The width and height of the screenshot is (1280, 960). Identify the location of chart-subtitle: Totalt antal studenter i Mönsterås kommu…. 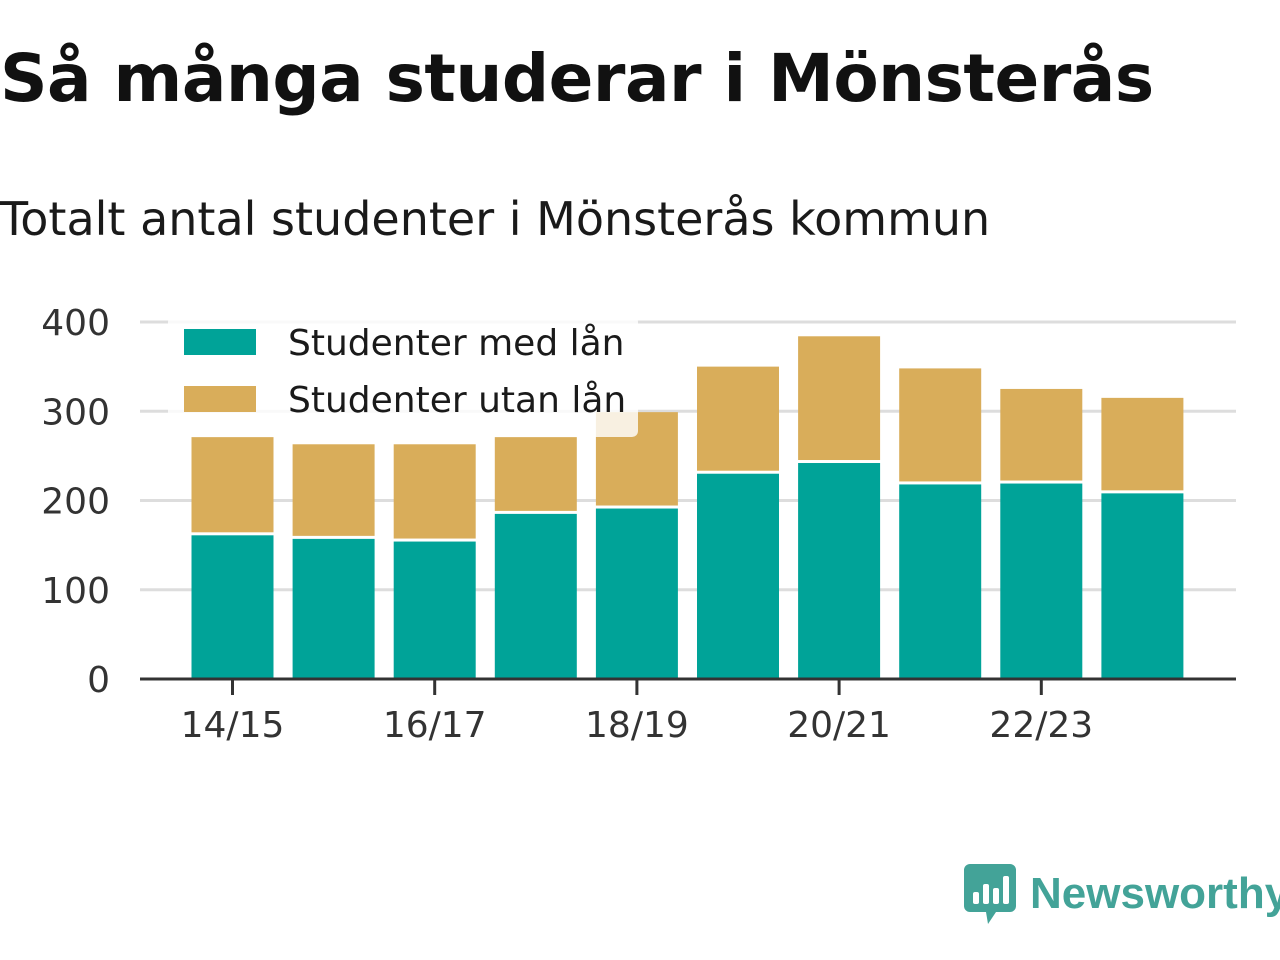
(495, 219).